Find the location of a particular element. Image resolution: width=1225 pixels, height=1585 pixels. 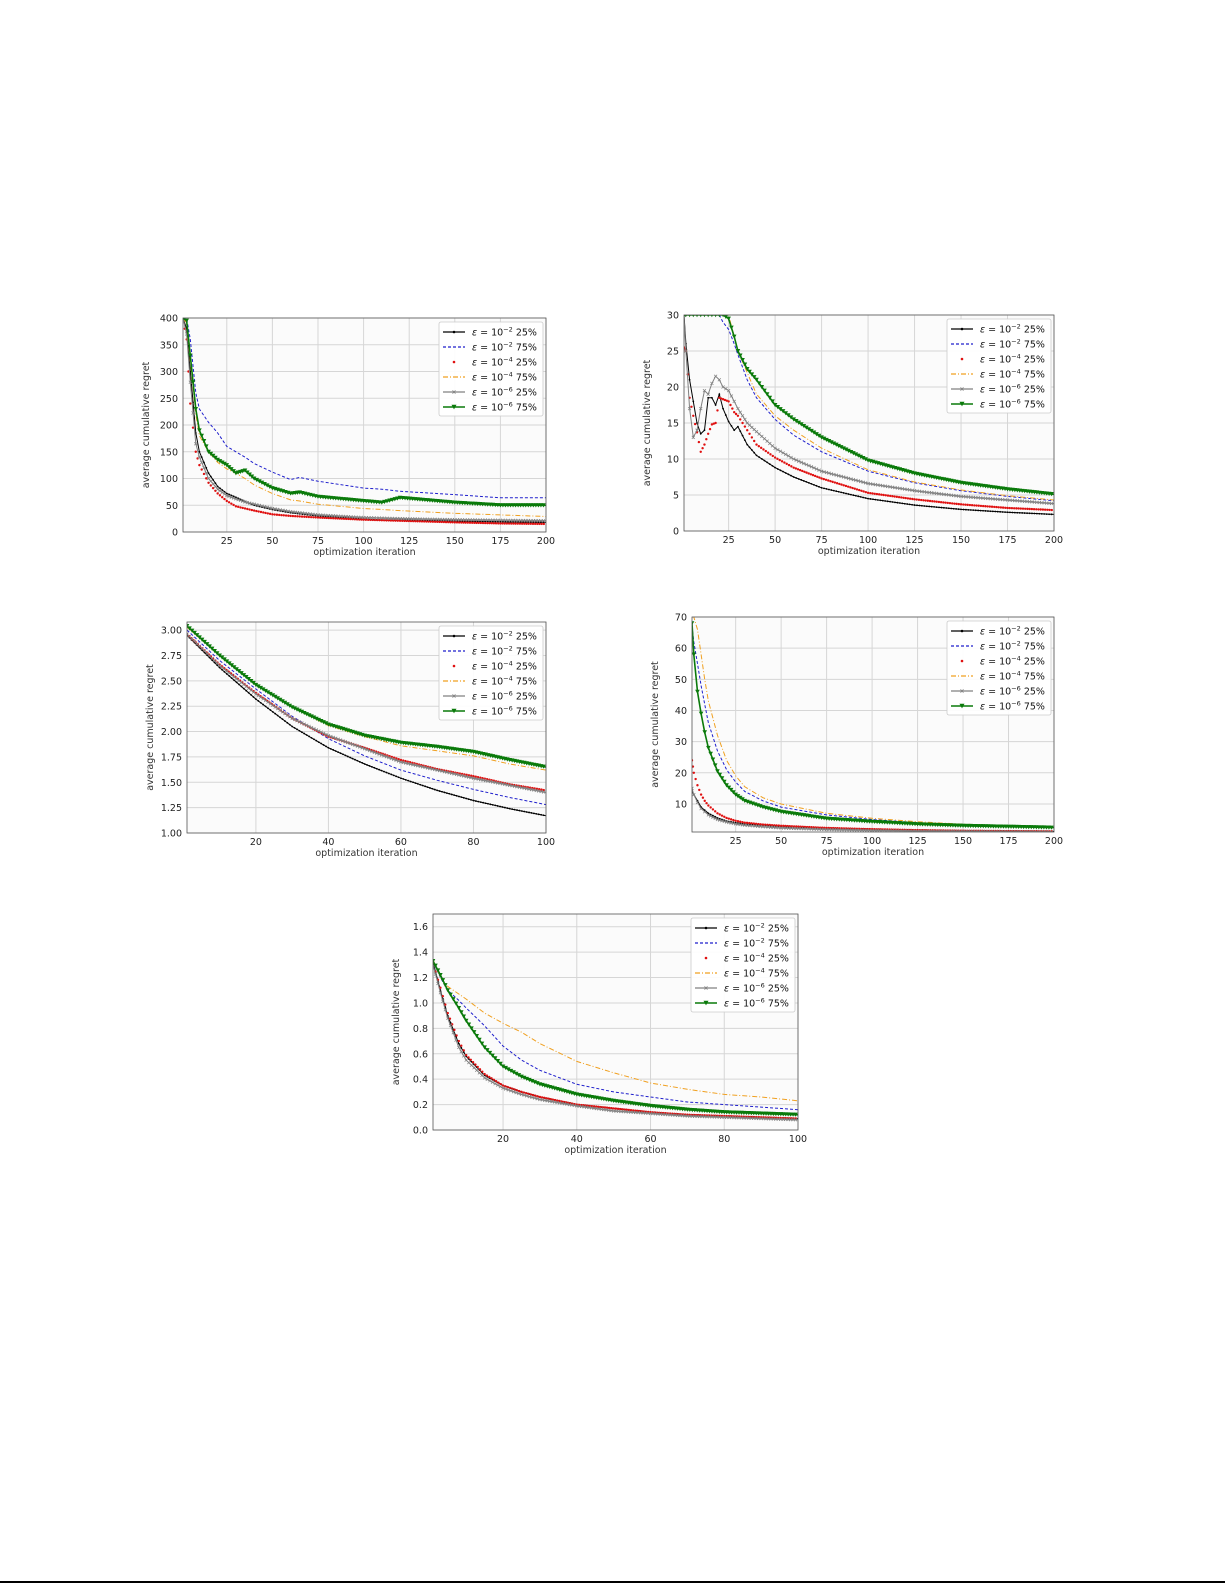

y-tick-label: 1.75 is located at coordinates (171, 757).